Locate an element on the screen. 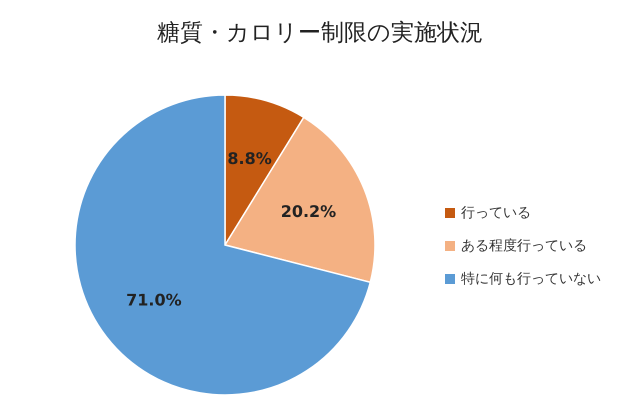 This screenshot has height=412, width=640. chart-title: 糖質・カロリー制限の実施状況 is located at coordinates (320, 33).